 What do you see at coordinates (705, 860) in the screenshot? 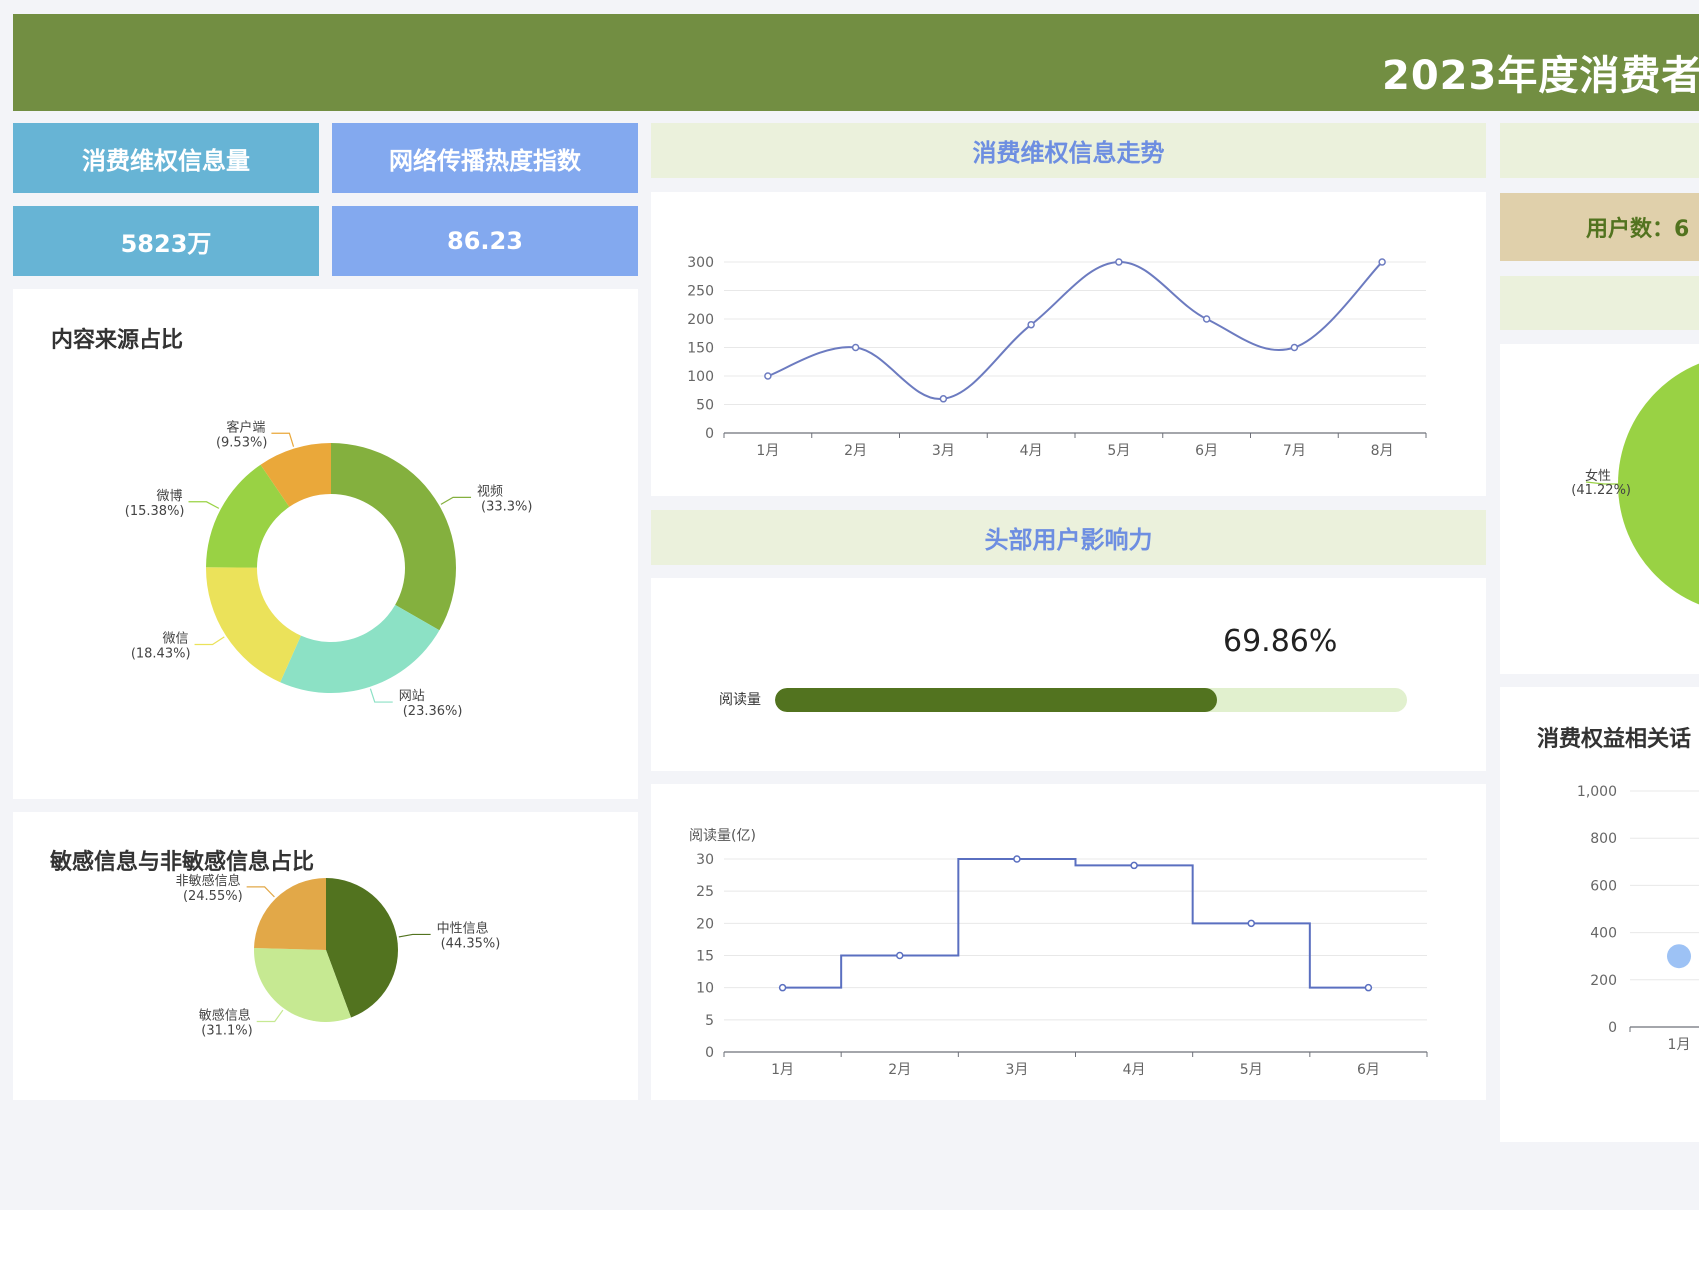
I see `y-tick-label: 30` at bounding box center [705, 860].